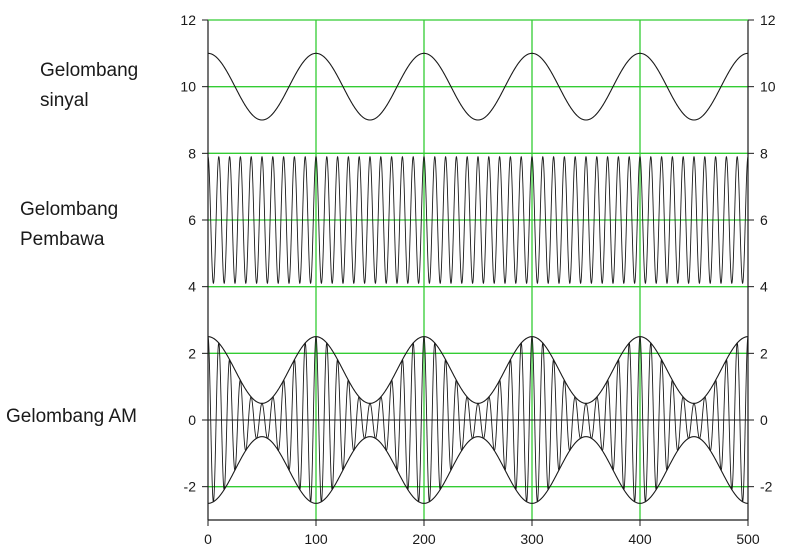 The image size is (800, 558). Describe the element at coordinates (478, 370) in the screenshot. I see `series-am-envelope-upper` at that location.